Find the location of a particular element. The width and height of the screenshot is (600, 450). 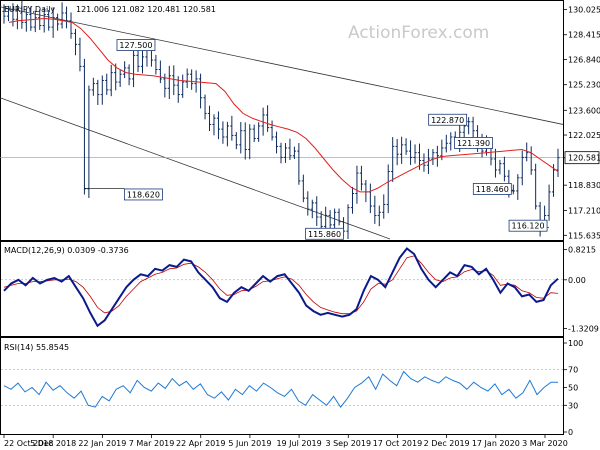

price-y-tick-label: 120.581 is located at coordinates (584, 158).